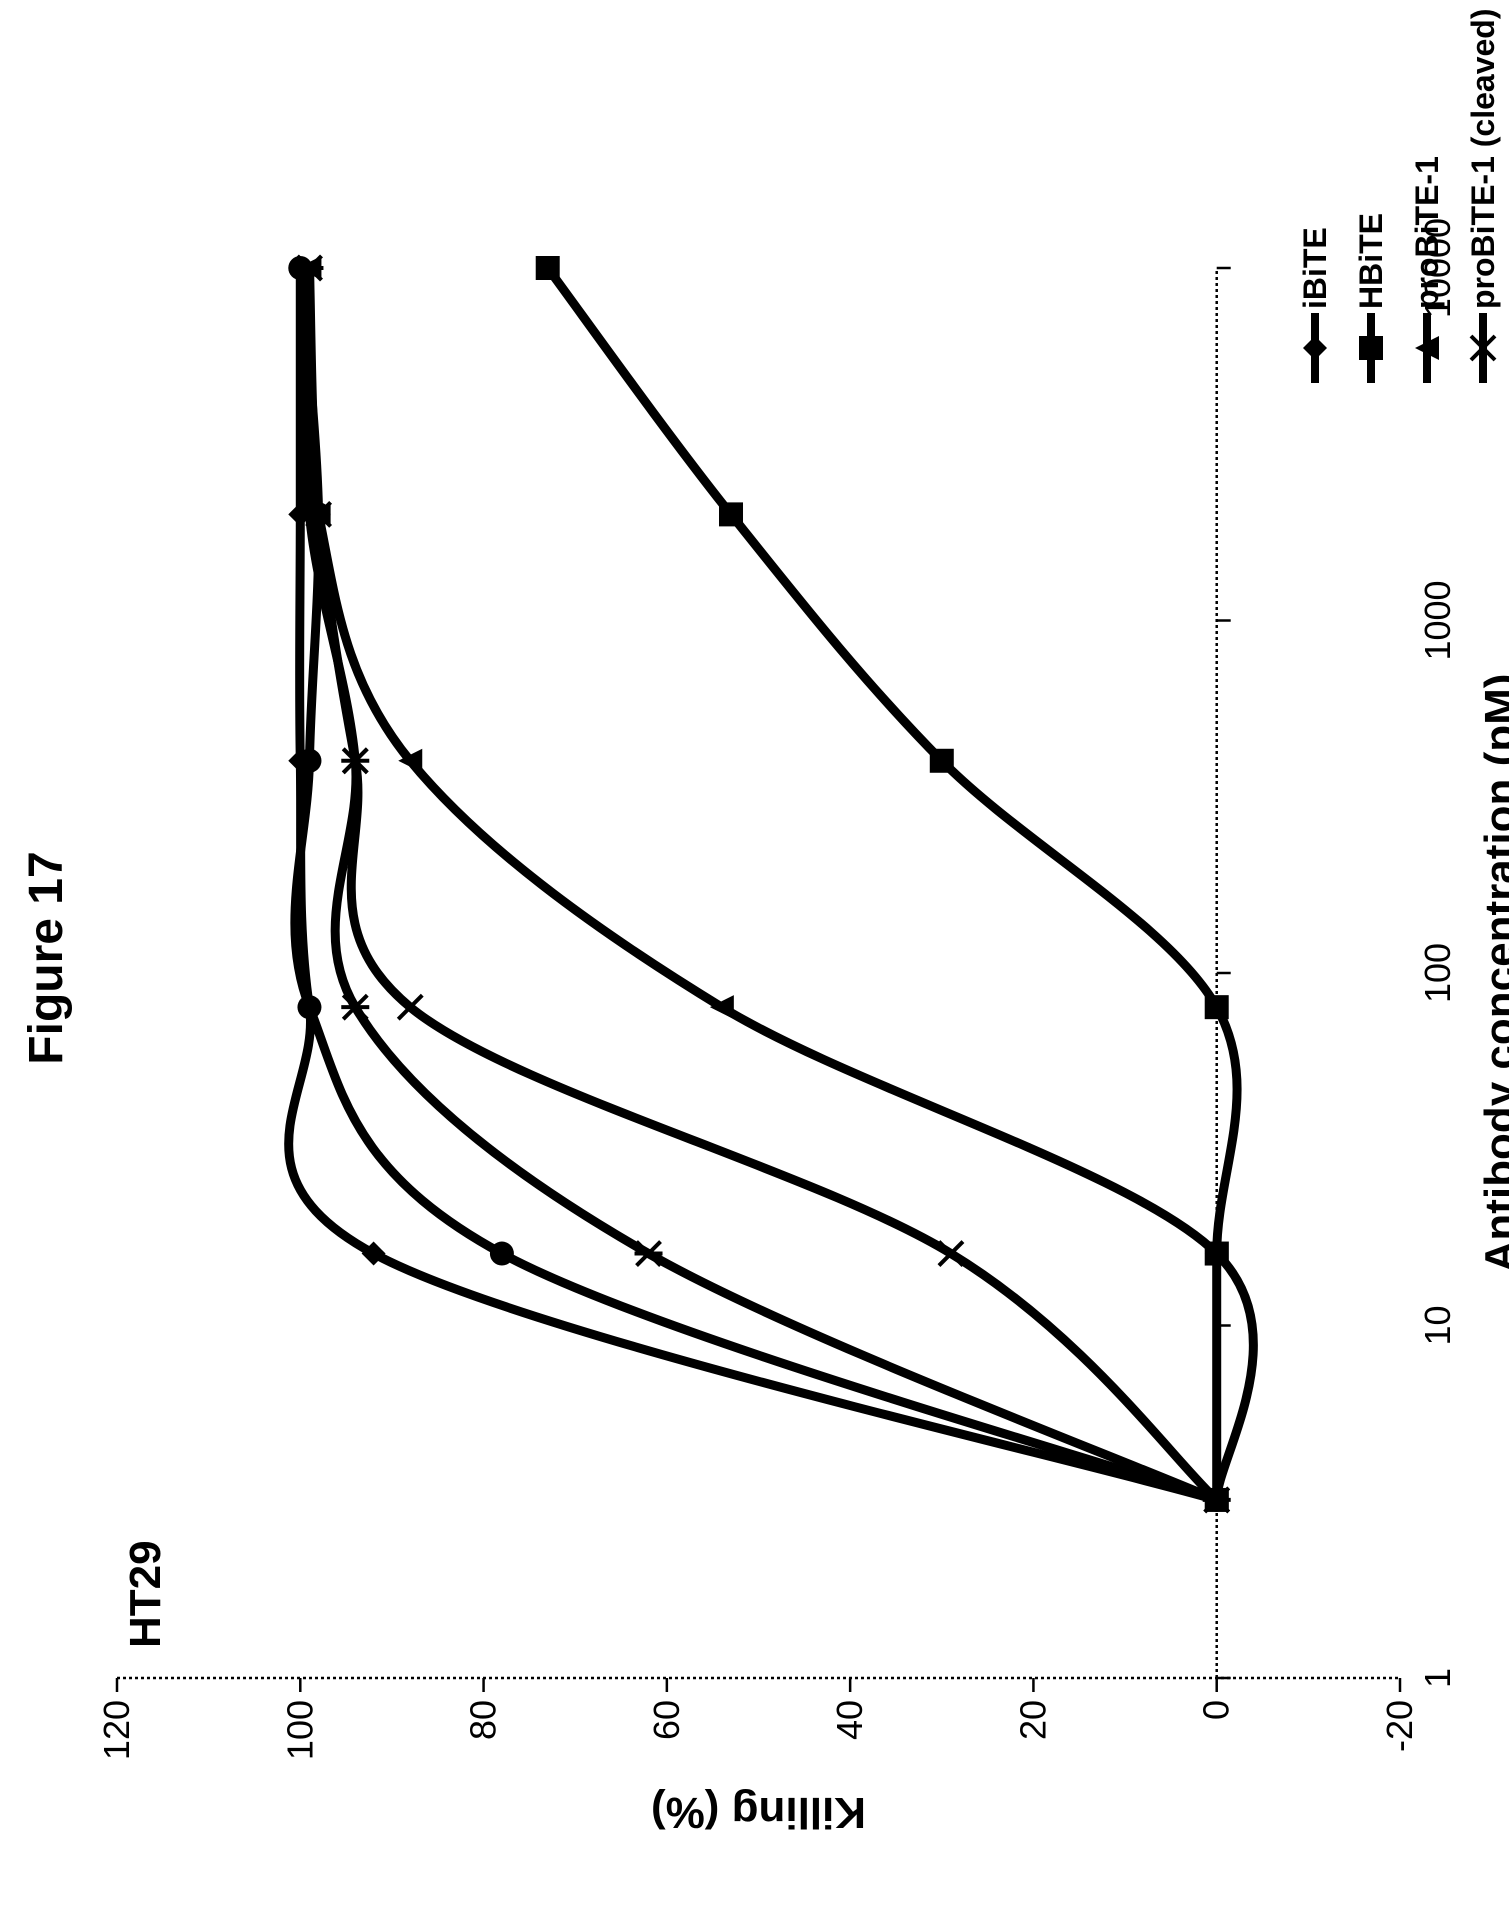 The height and width of the screenshot is (1908, 1509). I want to click on legend-item-diamond: iBiTE, so click(1315, 305).